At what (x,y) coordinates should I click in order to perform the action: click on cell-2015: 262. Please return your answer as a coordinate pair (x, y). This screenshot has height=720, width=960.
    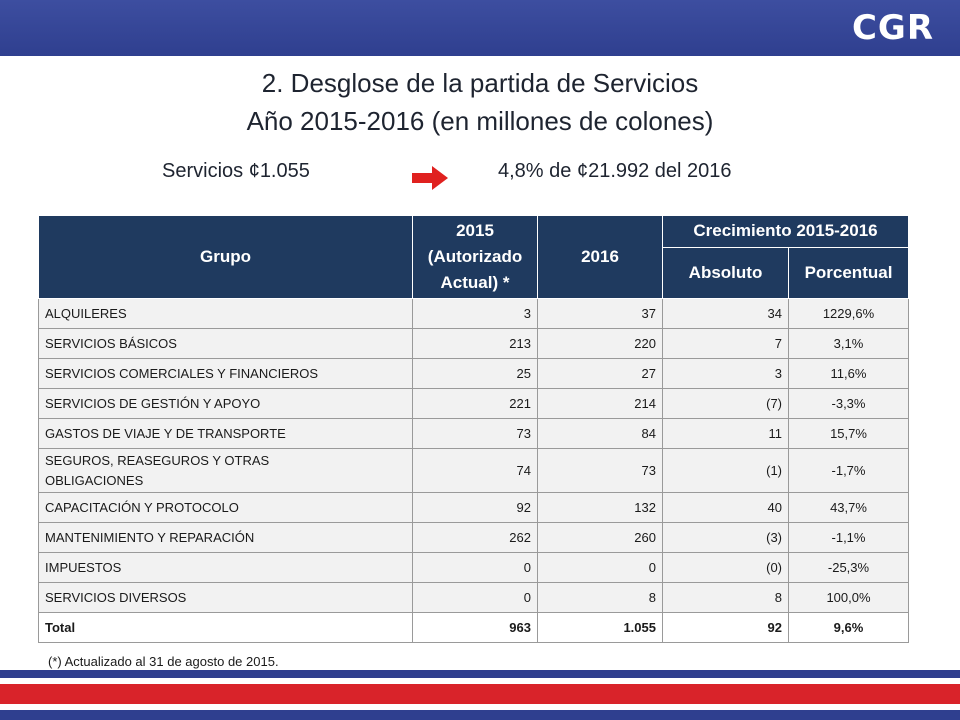
    Looking at the image, I should click on (475, 537).